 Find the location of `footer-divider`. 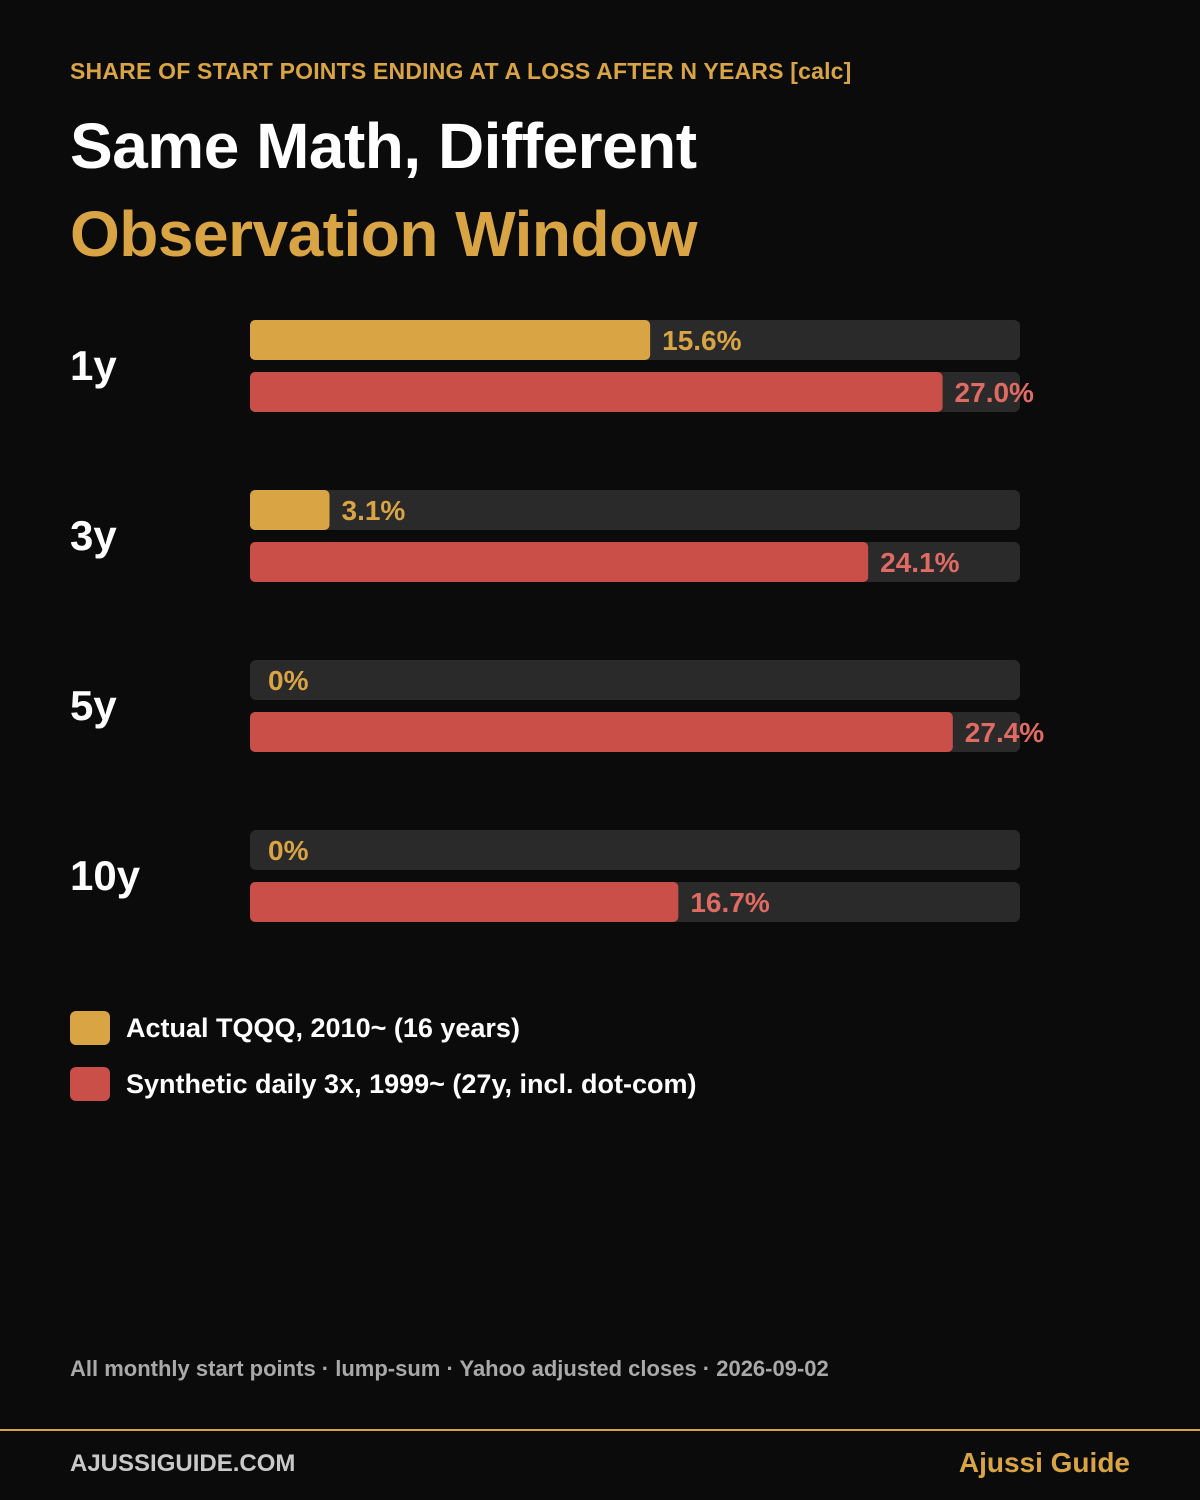

footer-divider is located at coordinates (600, 1430).